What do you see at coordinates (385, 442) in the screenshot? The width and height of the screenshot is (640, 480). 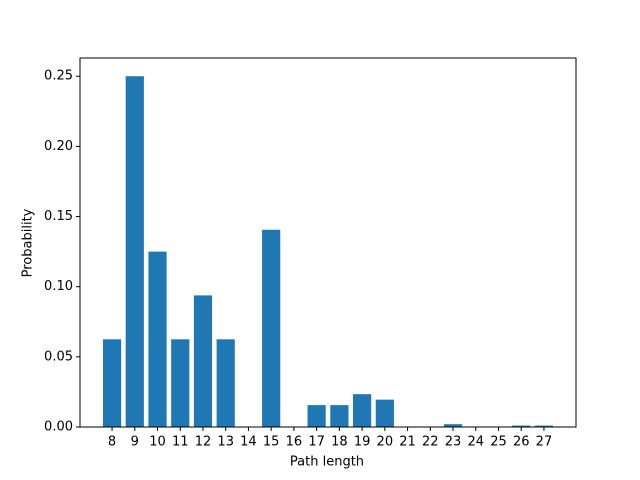 I see `x-tick-label: 20` at bounding box center [385, 442].